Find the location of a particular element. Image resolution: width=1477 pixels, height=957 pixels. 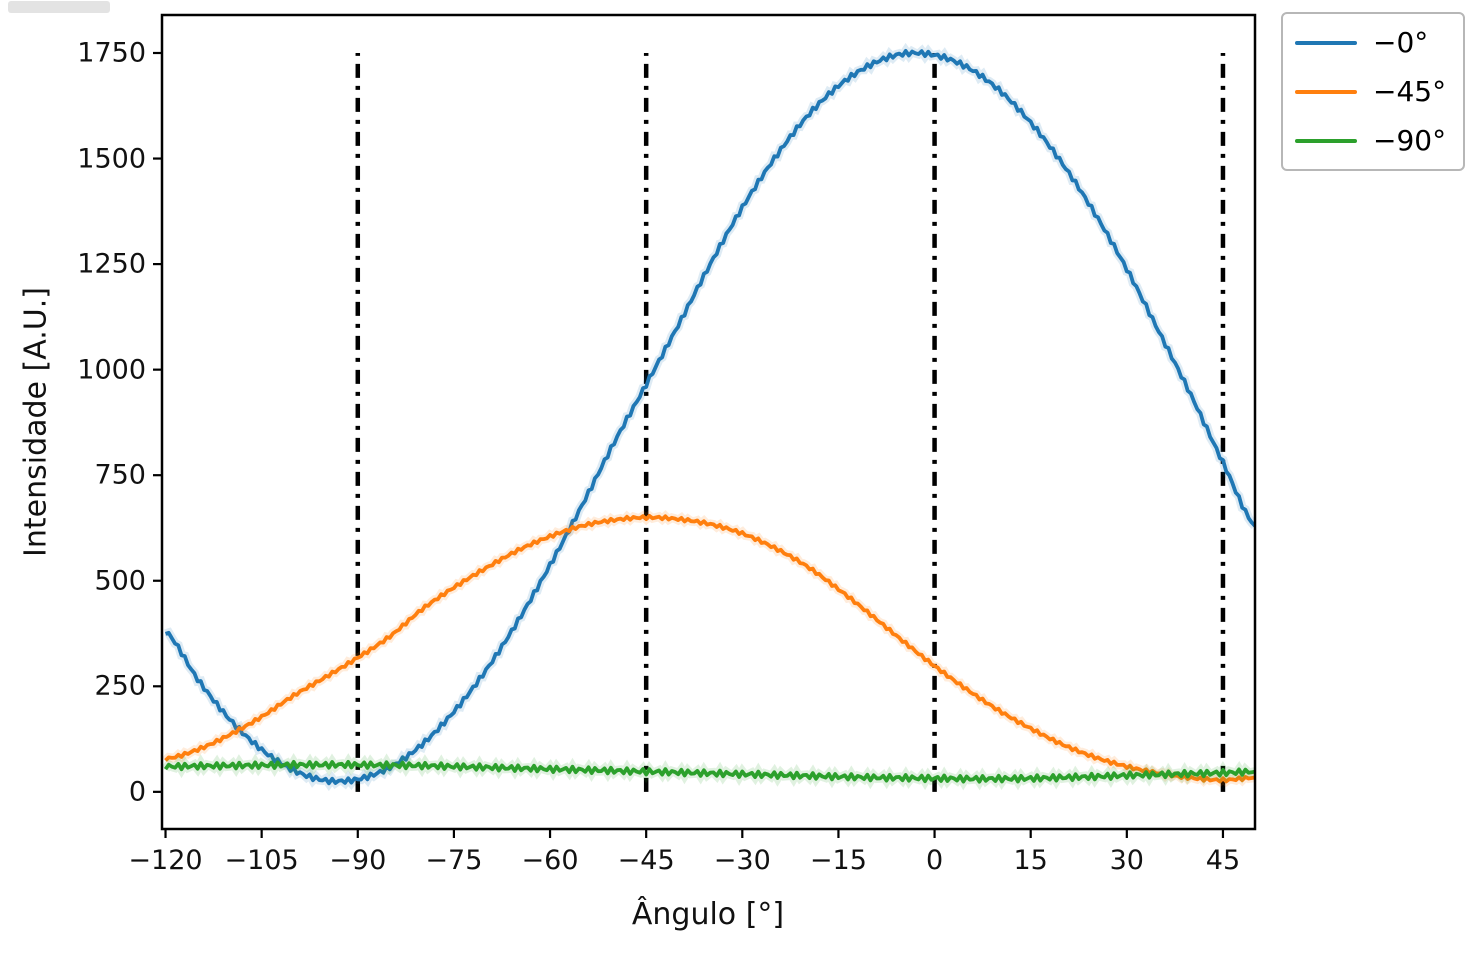

y-tick-label-750: 750 is located at coordinates (120, 475).